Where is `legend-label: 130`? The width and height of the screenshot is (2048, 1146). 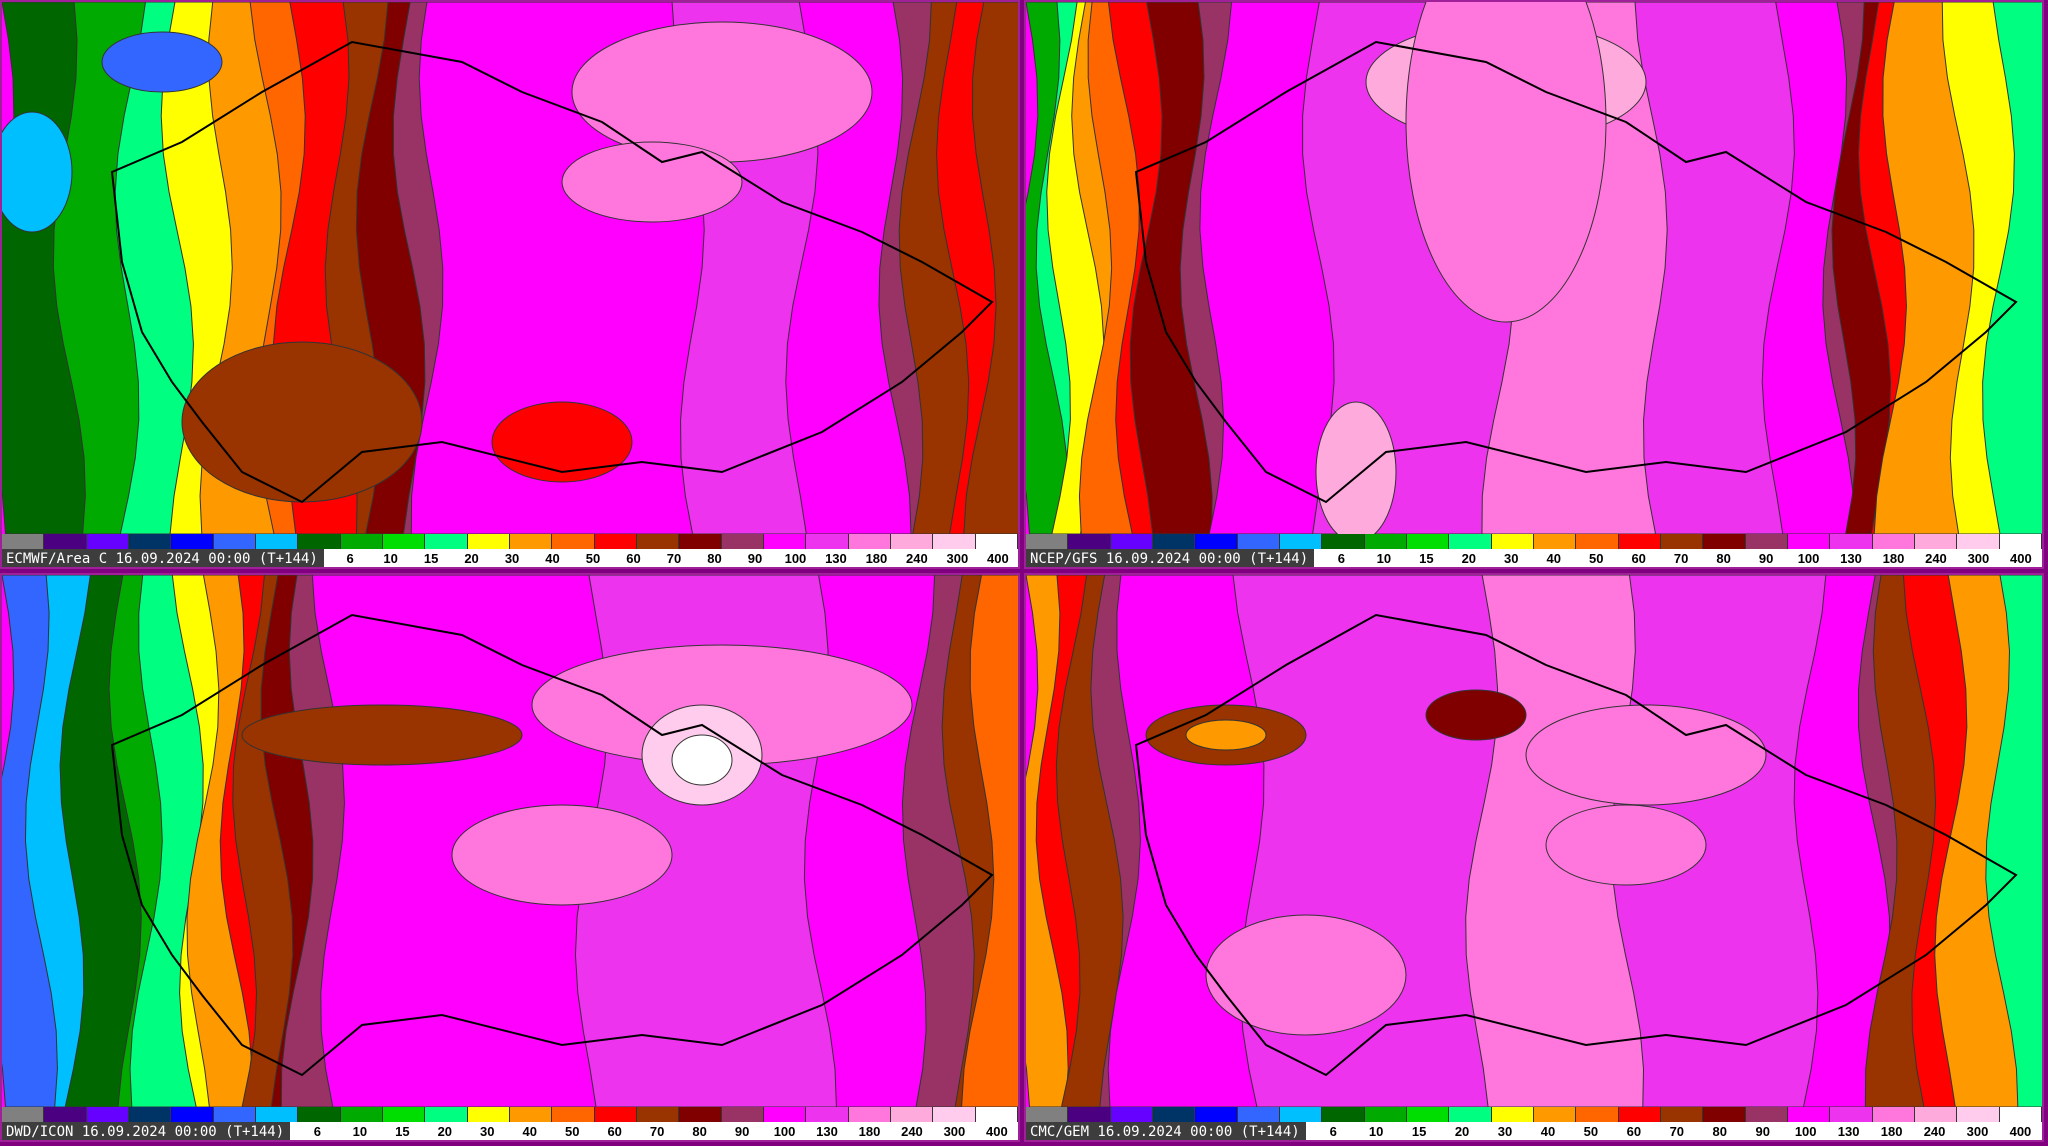
legend-label: 130 is located at coordinates (827, 1131).